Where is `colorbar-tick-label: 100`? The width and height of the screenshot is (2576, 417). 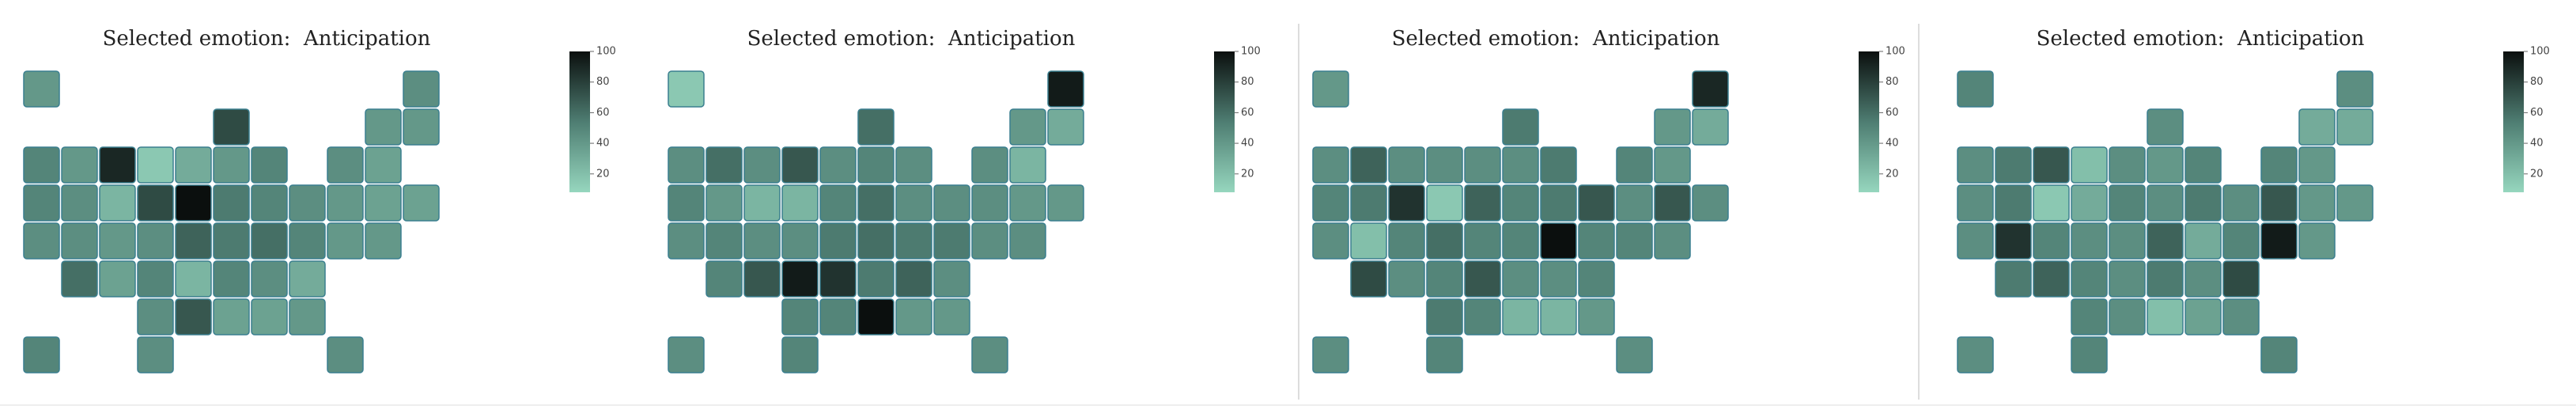
colorbar-tick-label: 100 is located at coordinates (1895, 52).